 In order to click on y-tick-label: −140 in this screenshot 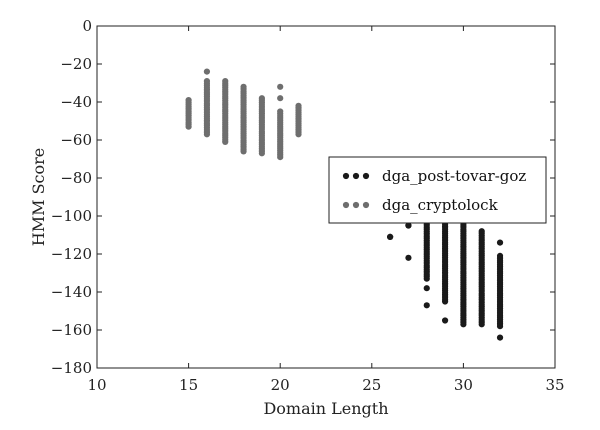, I will do `click(71, 292)`.